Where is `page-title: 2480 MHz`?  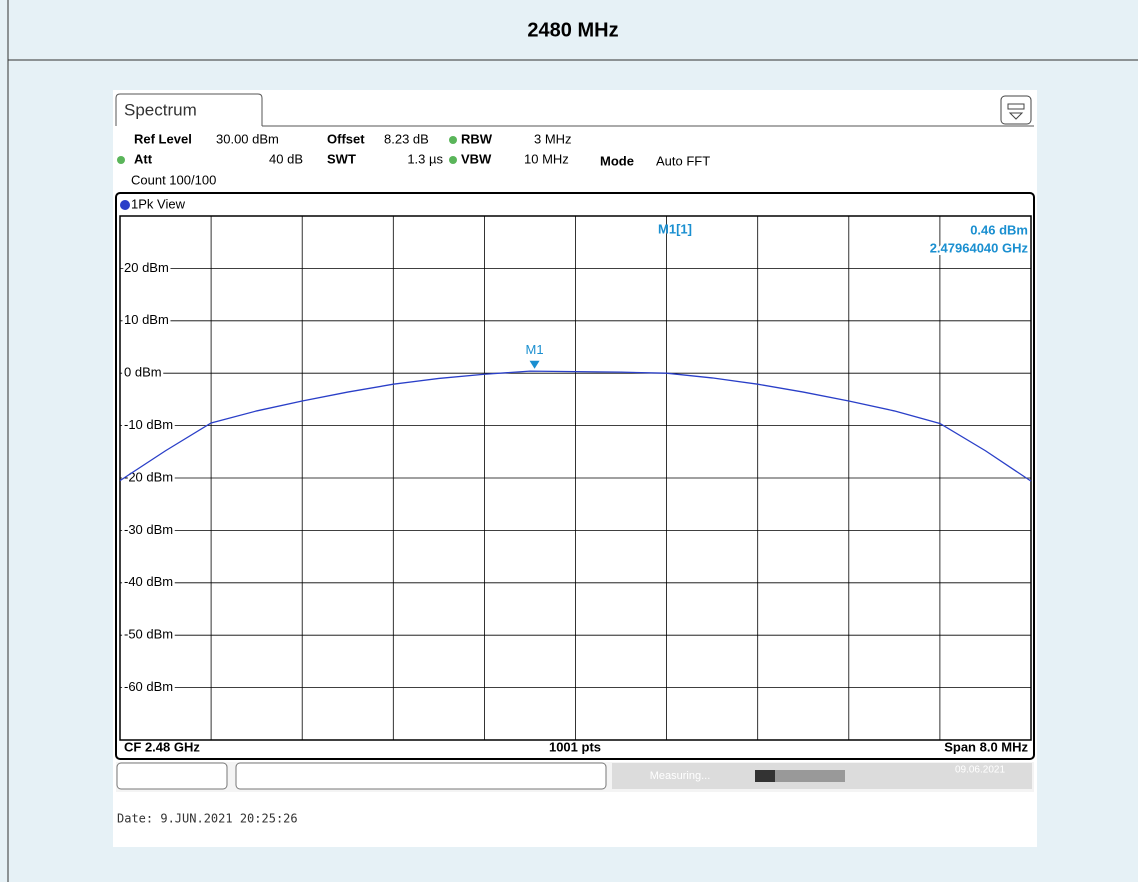
page-title: 2480 MHz is located at coordinates (572, 30).